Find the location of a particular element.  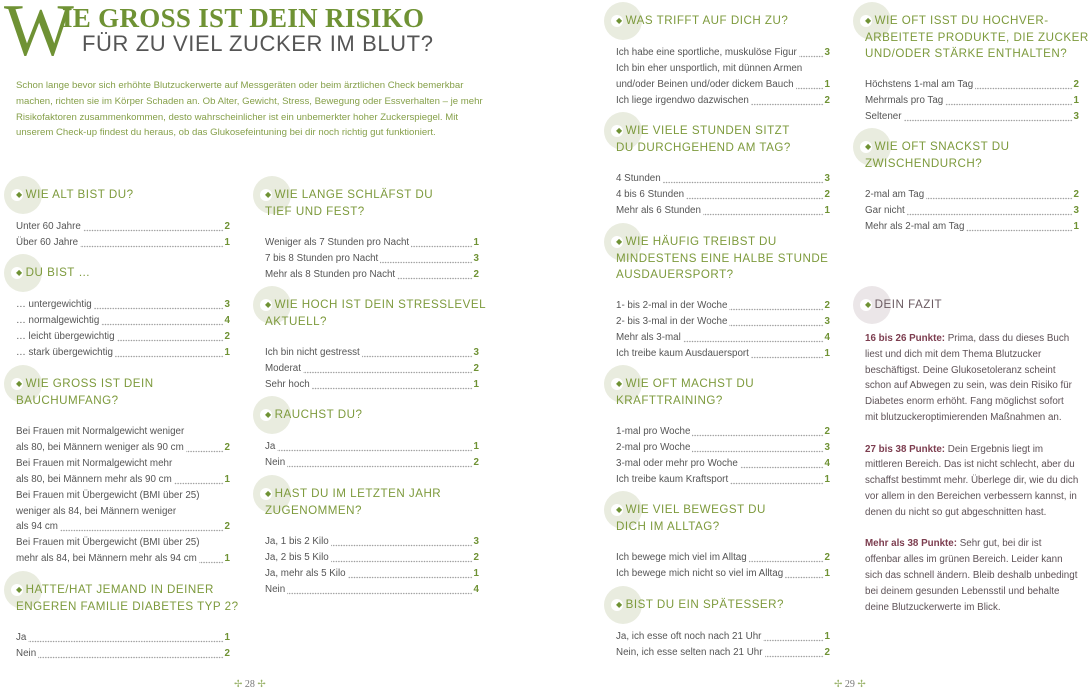

answer-option: Ich bewege mich viel im Alltag 2 is located at coordinates (723, 558).